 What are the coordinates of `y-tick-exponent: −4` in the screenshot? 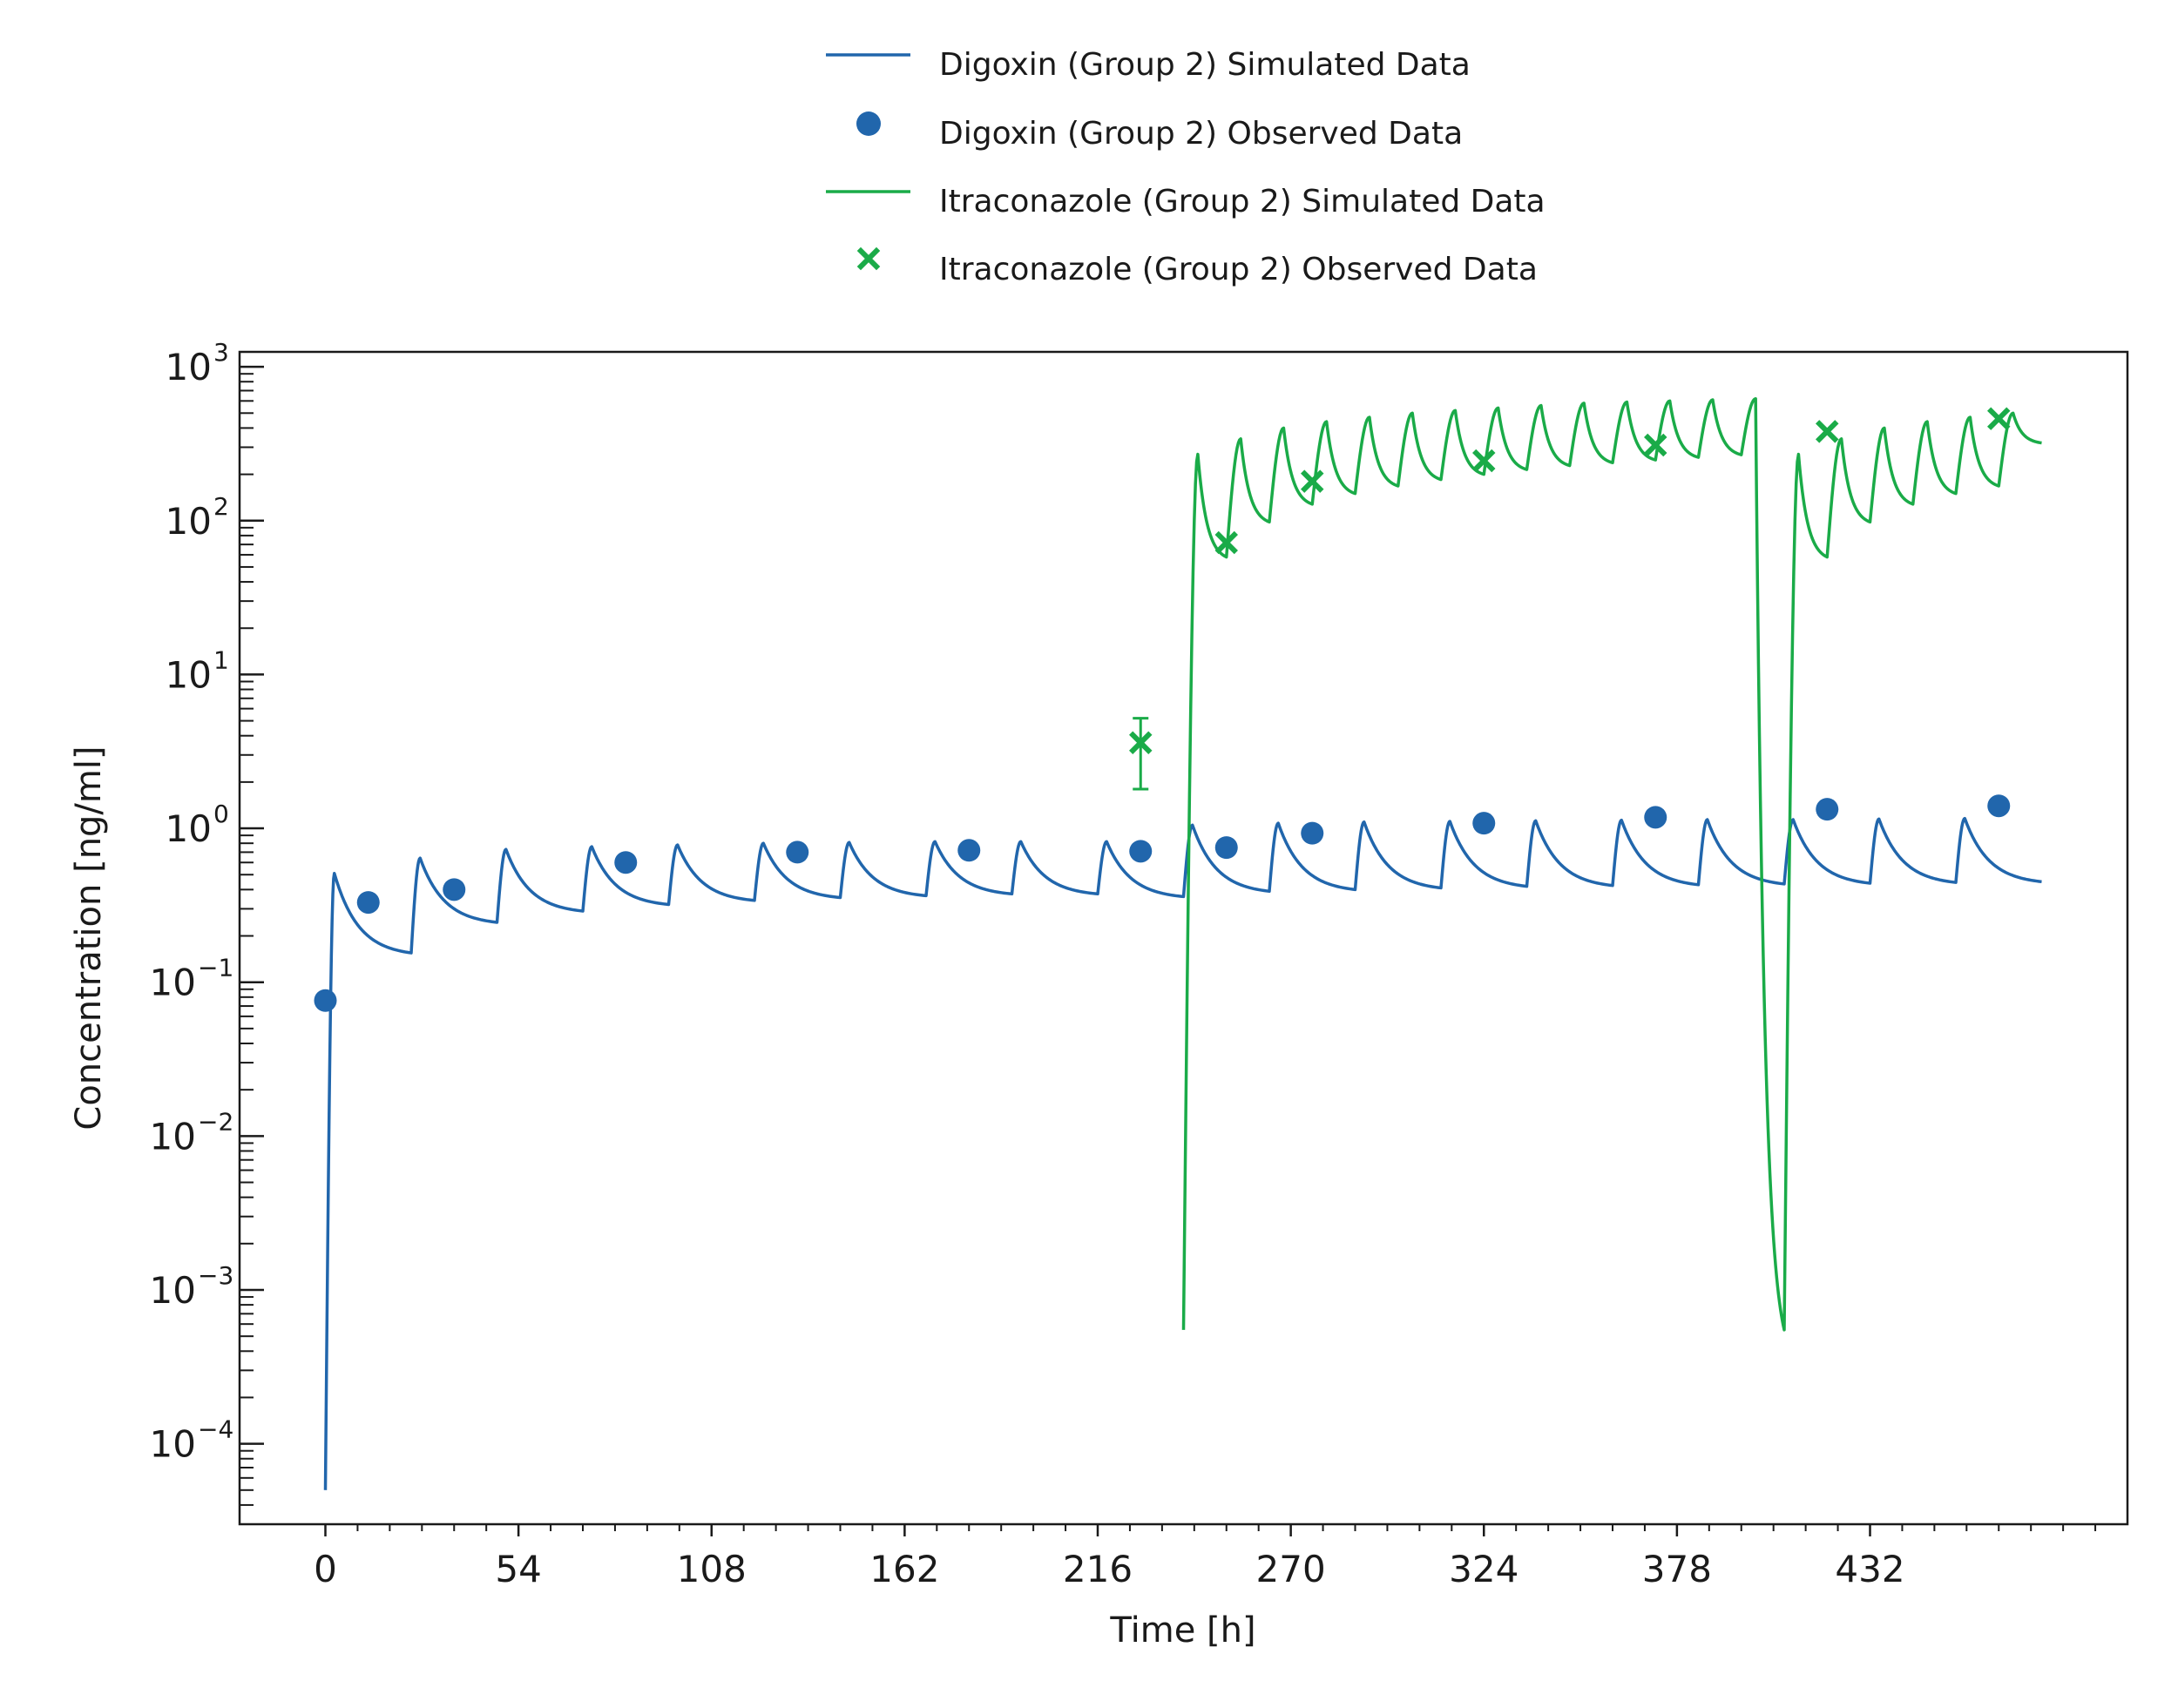 It's located at (215, 1429).